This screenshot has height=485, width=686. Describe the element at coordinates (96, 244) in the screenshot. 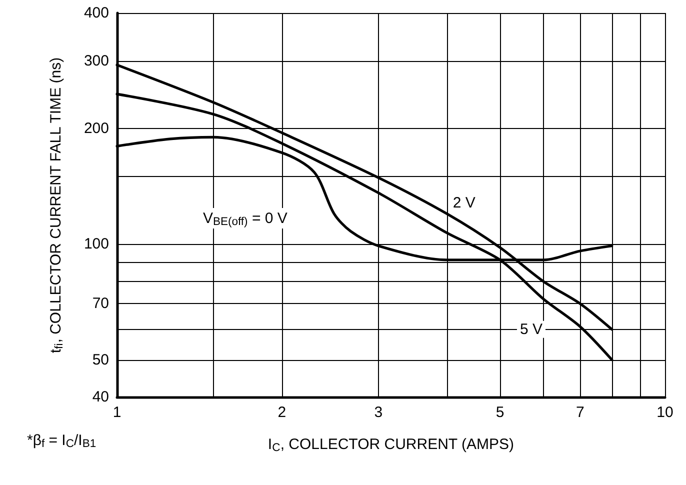

I see `y-tick-label: 100` at that location.